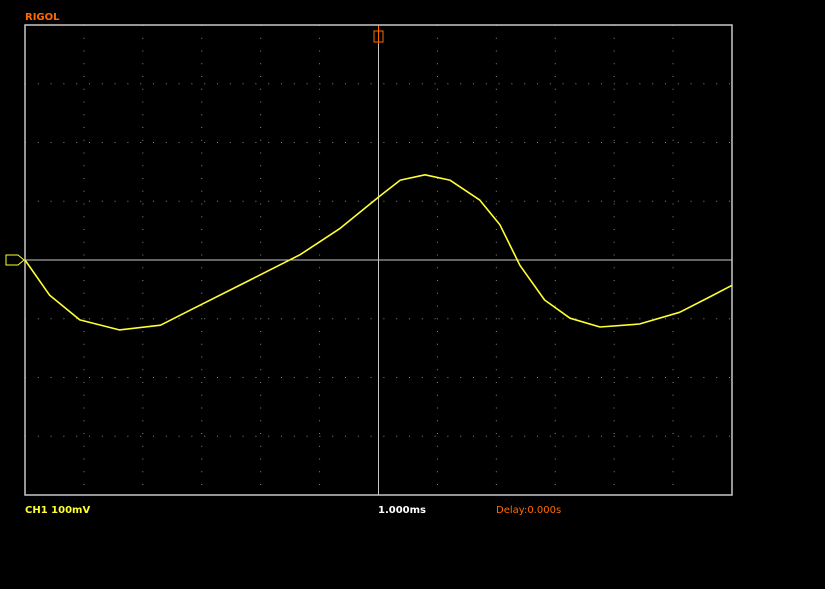 This screenshot has height=589, width=825. Describe the element at coordinates (42, 17) in the screenshot. I see `brand-logo: RIGOL` at that location.